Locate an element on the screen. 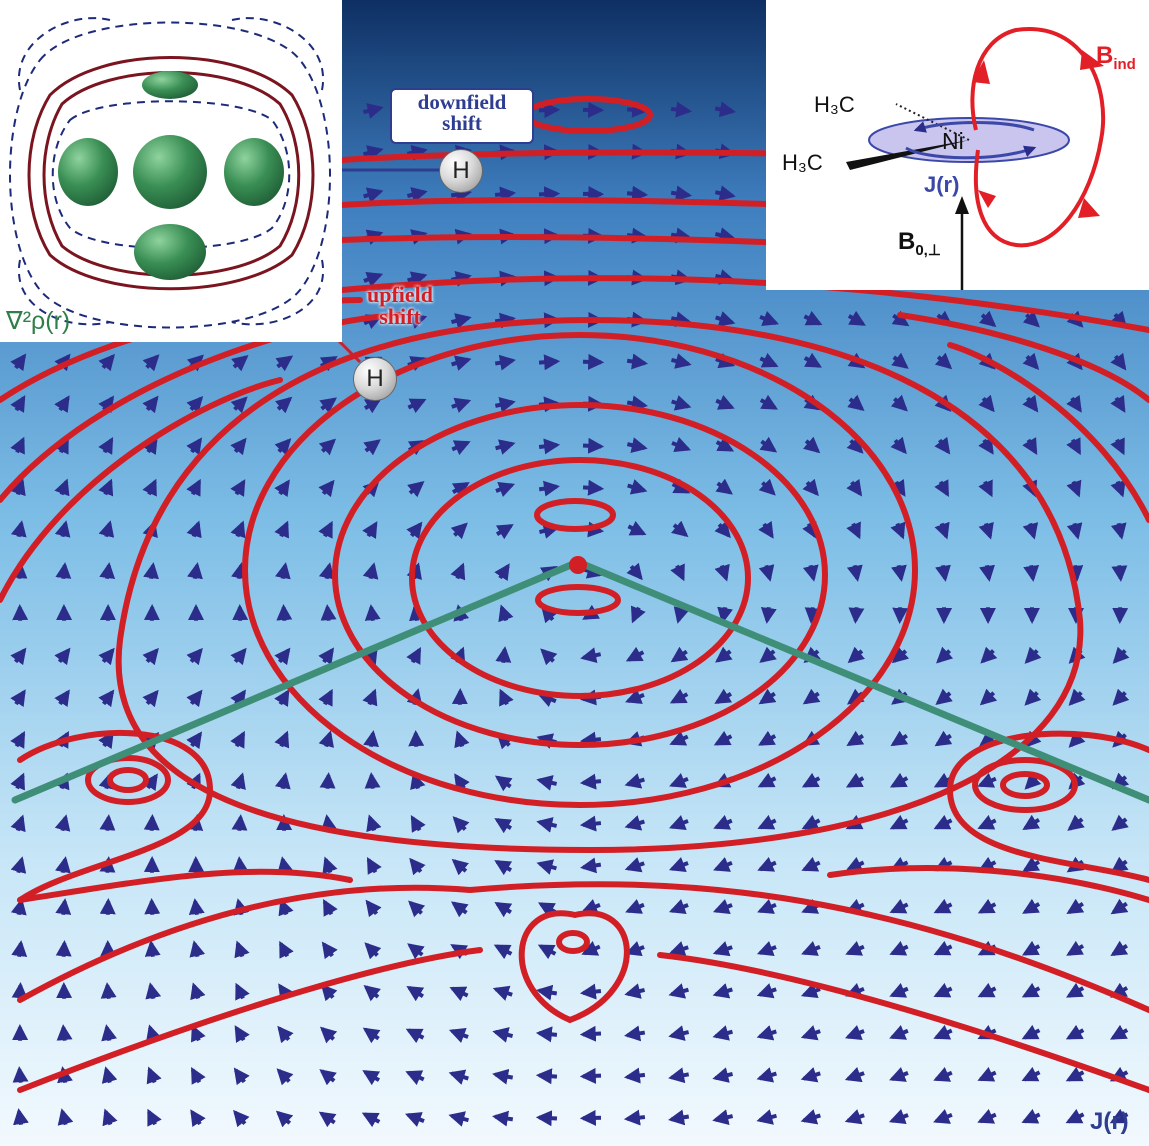  arrow-icon is located at coordinates (962, 205).